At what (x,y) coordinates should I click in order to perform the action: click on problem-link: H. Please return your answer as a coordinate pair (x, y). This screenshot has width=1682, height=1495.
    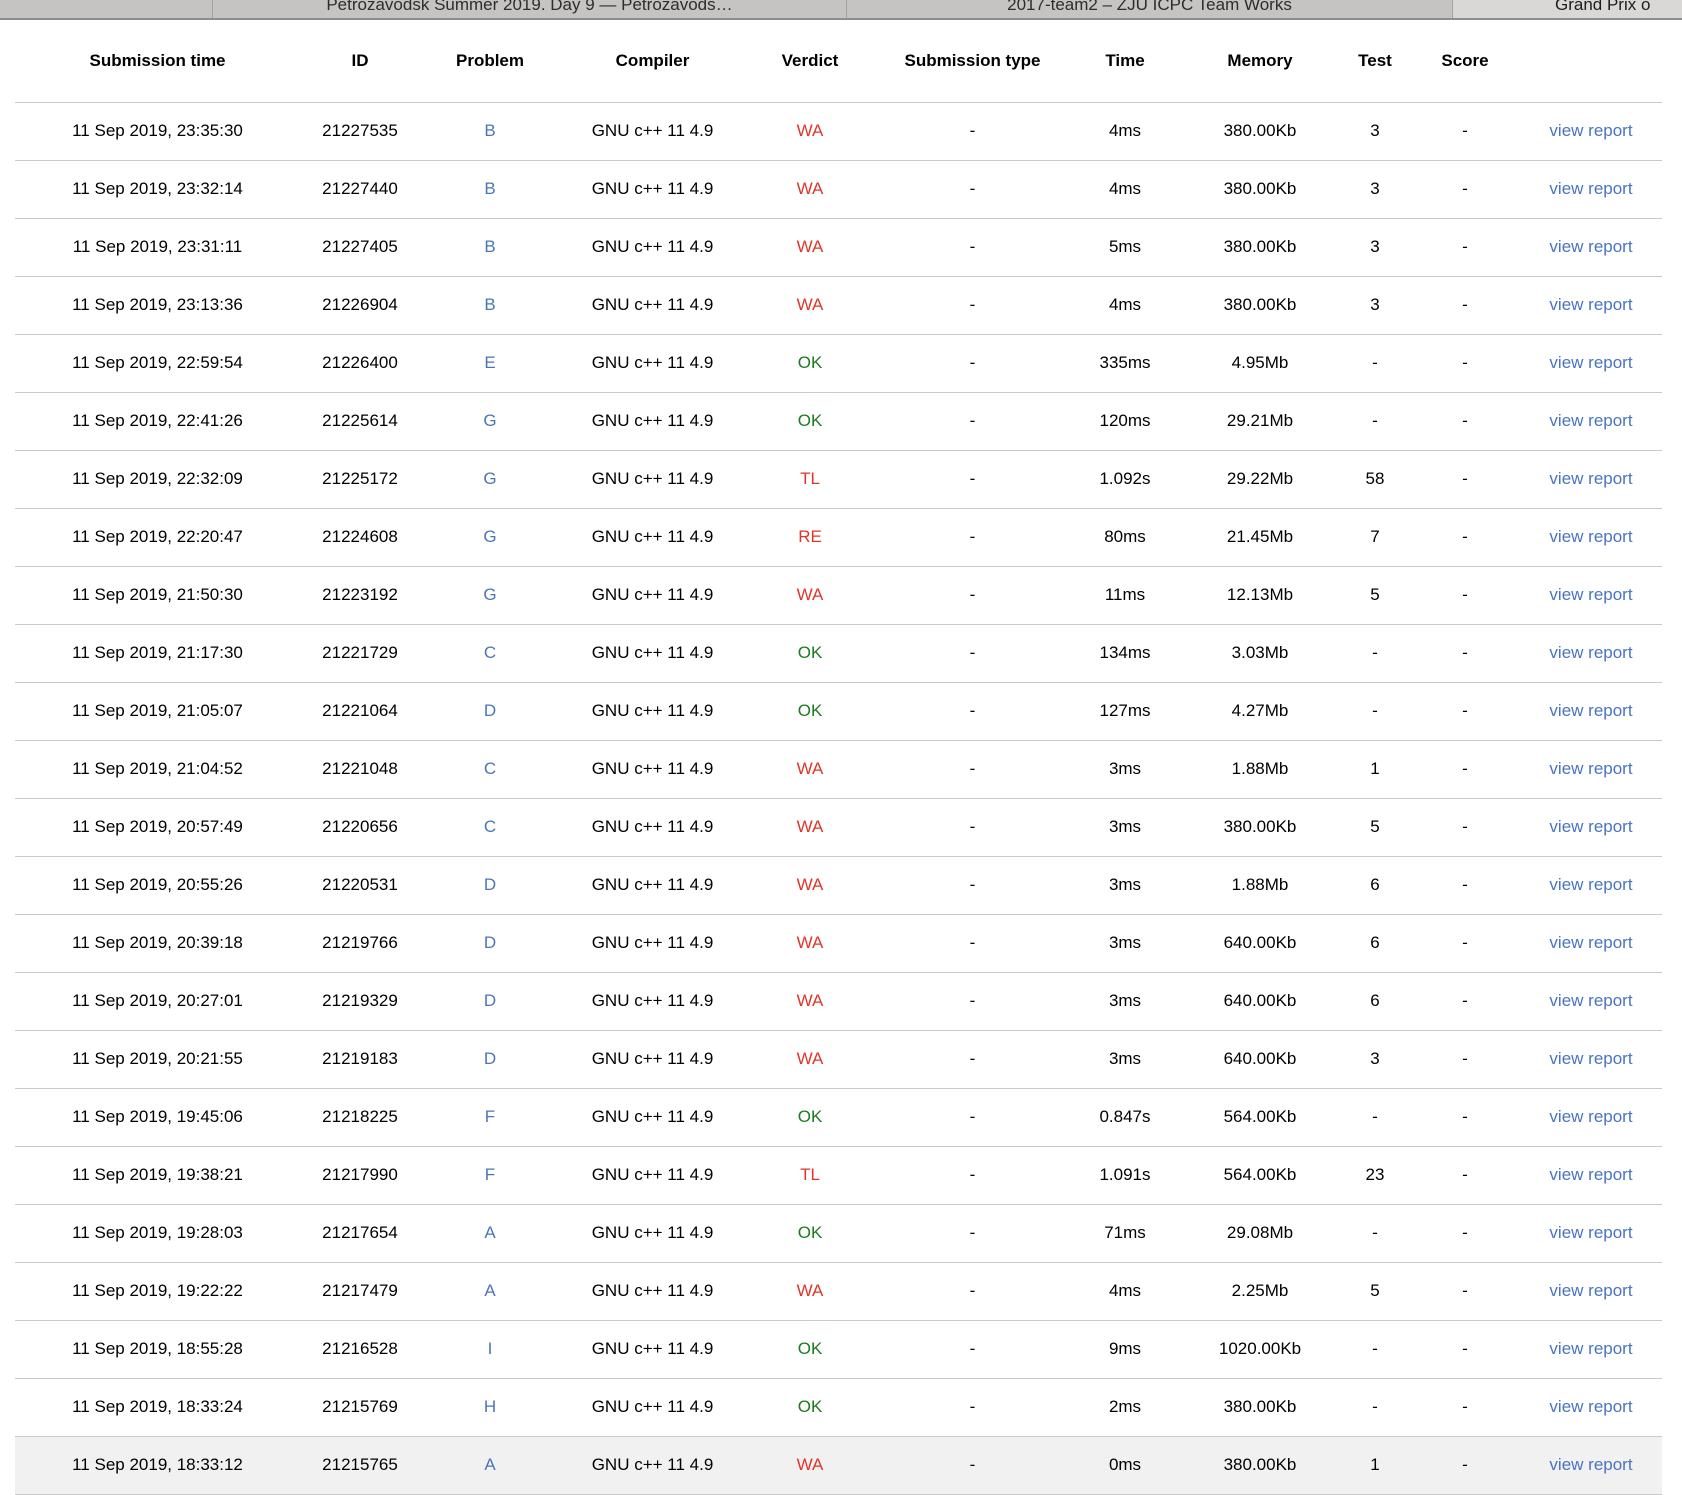
    Looking at the image, I should click on (490, 1406).